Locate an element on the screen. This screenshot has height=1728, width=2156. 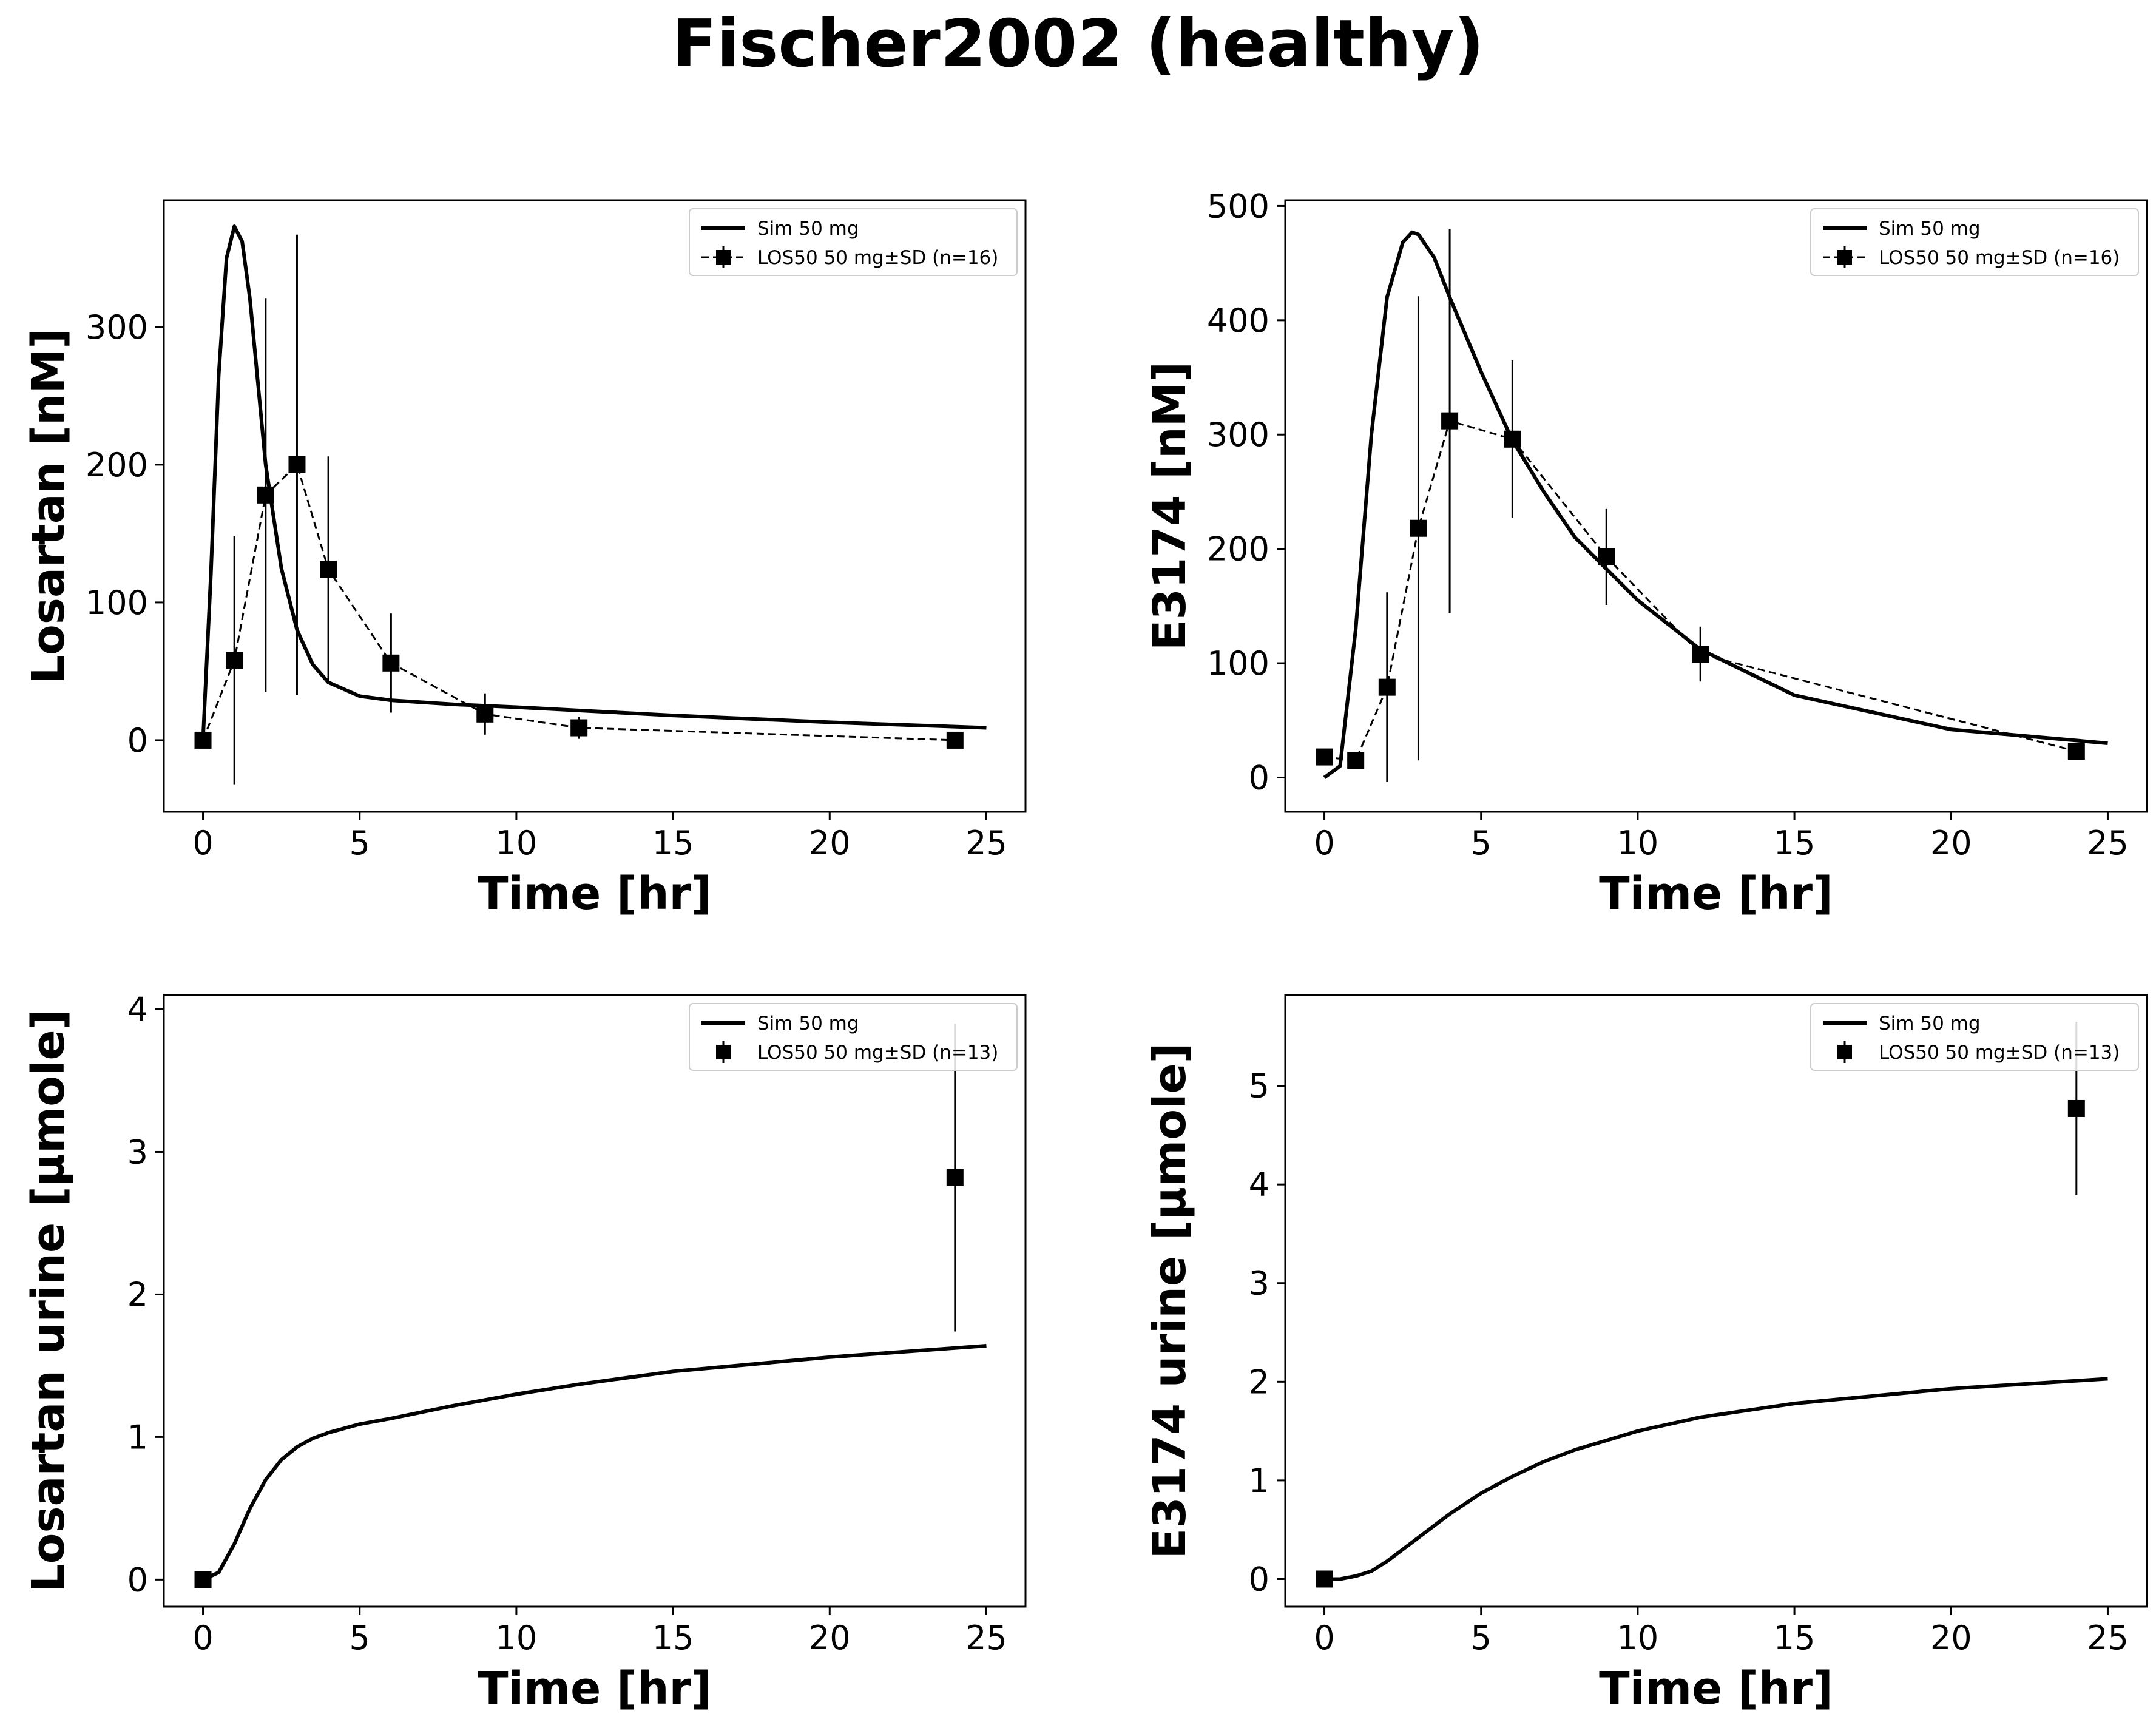
y-tick-label: 400 is located at coordinates (1238, 321).